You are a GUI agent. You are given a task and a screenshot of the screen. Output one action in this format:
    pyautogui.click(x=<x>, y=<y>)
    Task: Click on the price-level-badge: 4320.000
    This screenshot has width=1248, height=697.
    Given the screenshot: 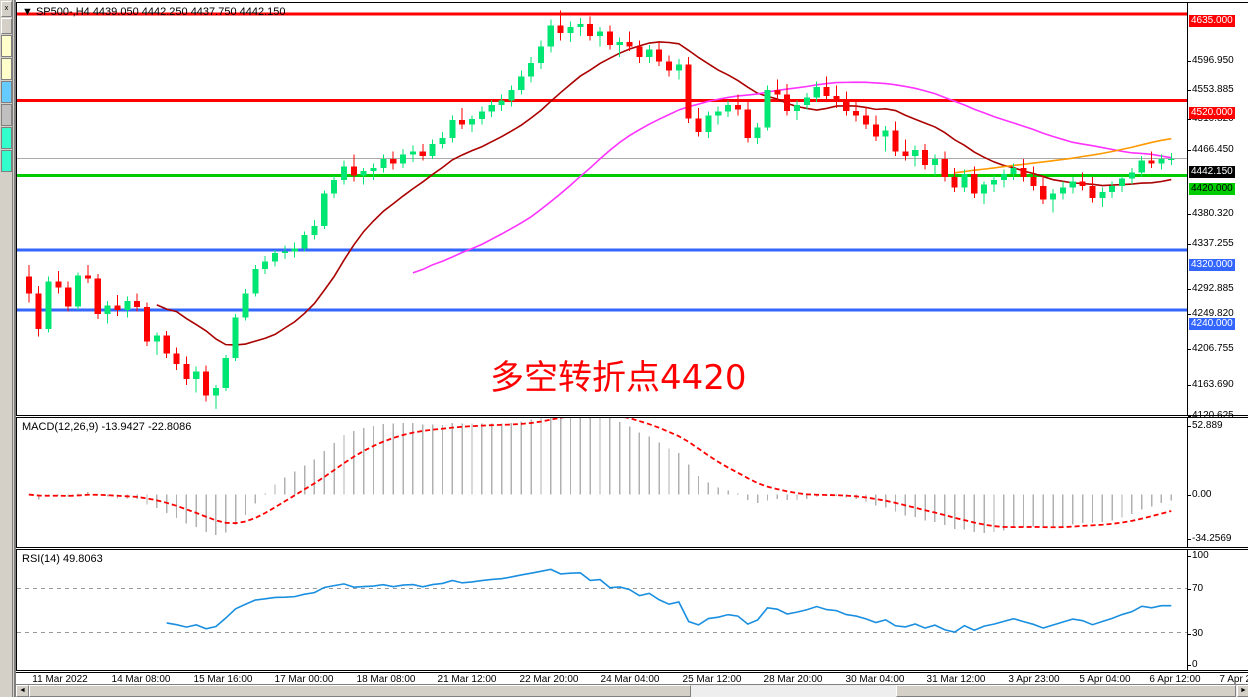 What is the action you would take?
    pyautogui.click(x=1212, y=265)
    